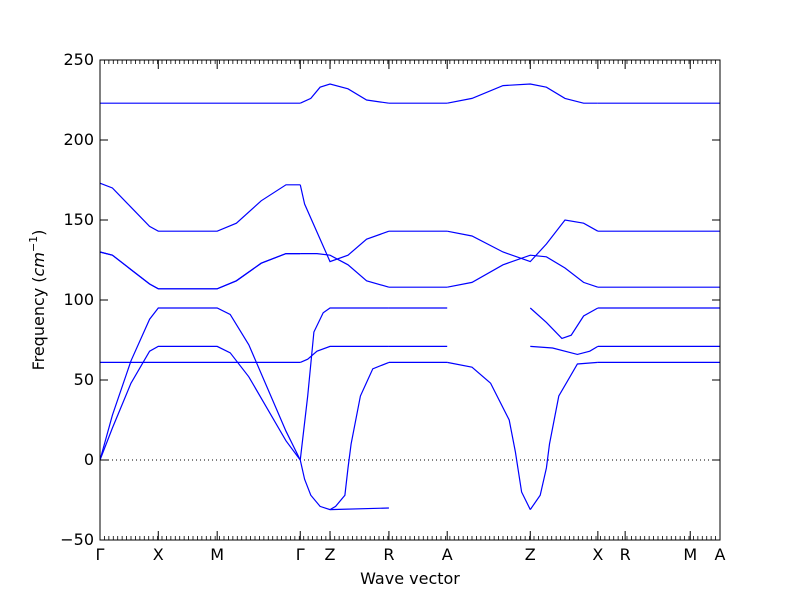 This screenshot has height=600, width=800. I want to click on y-tick-label: 100, so click(78, 299).